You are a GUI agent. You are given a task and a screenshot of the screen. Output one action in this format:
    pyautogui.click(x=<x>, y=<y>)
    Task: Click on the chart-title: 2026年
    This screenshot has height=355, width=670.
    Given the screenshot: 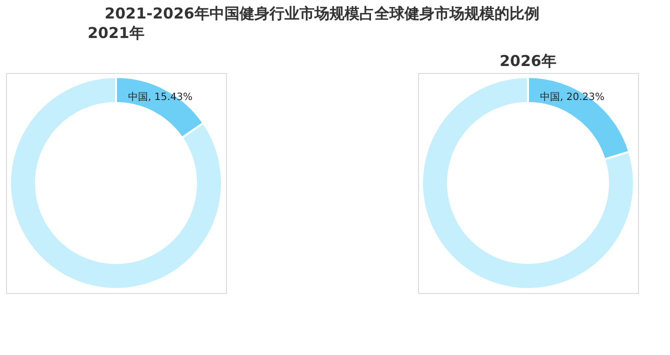 What is the action you would take?
    pyautogui.click(x=528, y=61)
    